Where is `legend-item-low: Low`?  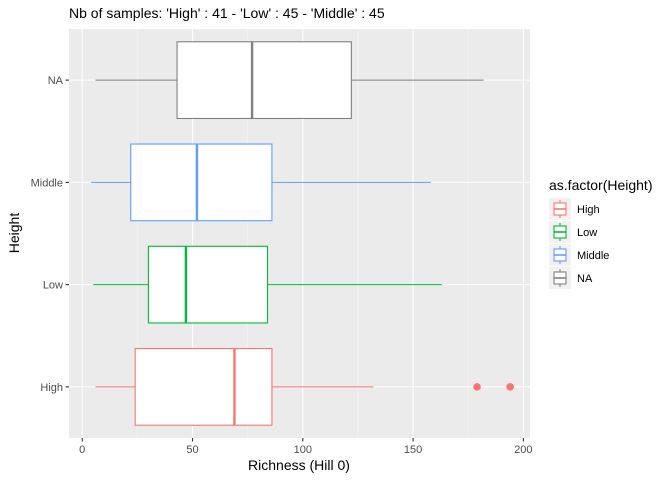 legend-item-low: Low is located at coordinates (573, 232).